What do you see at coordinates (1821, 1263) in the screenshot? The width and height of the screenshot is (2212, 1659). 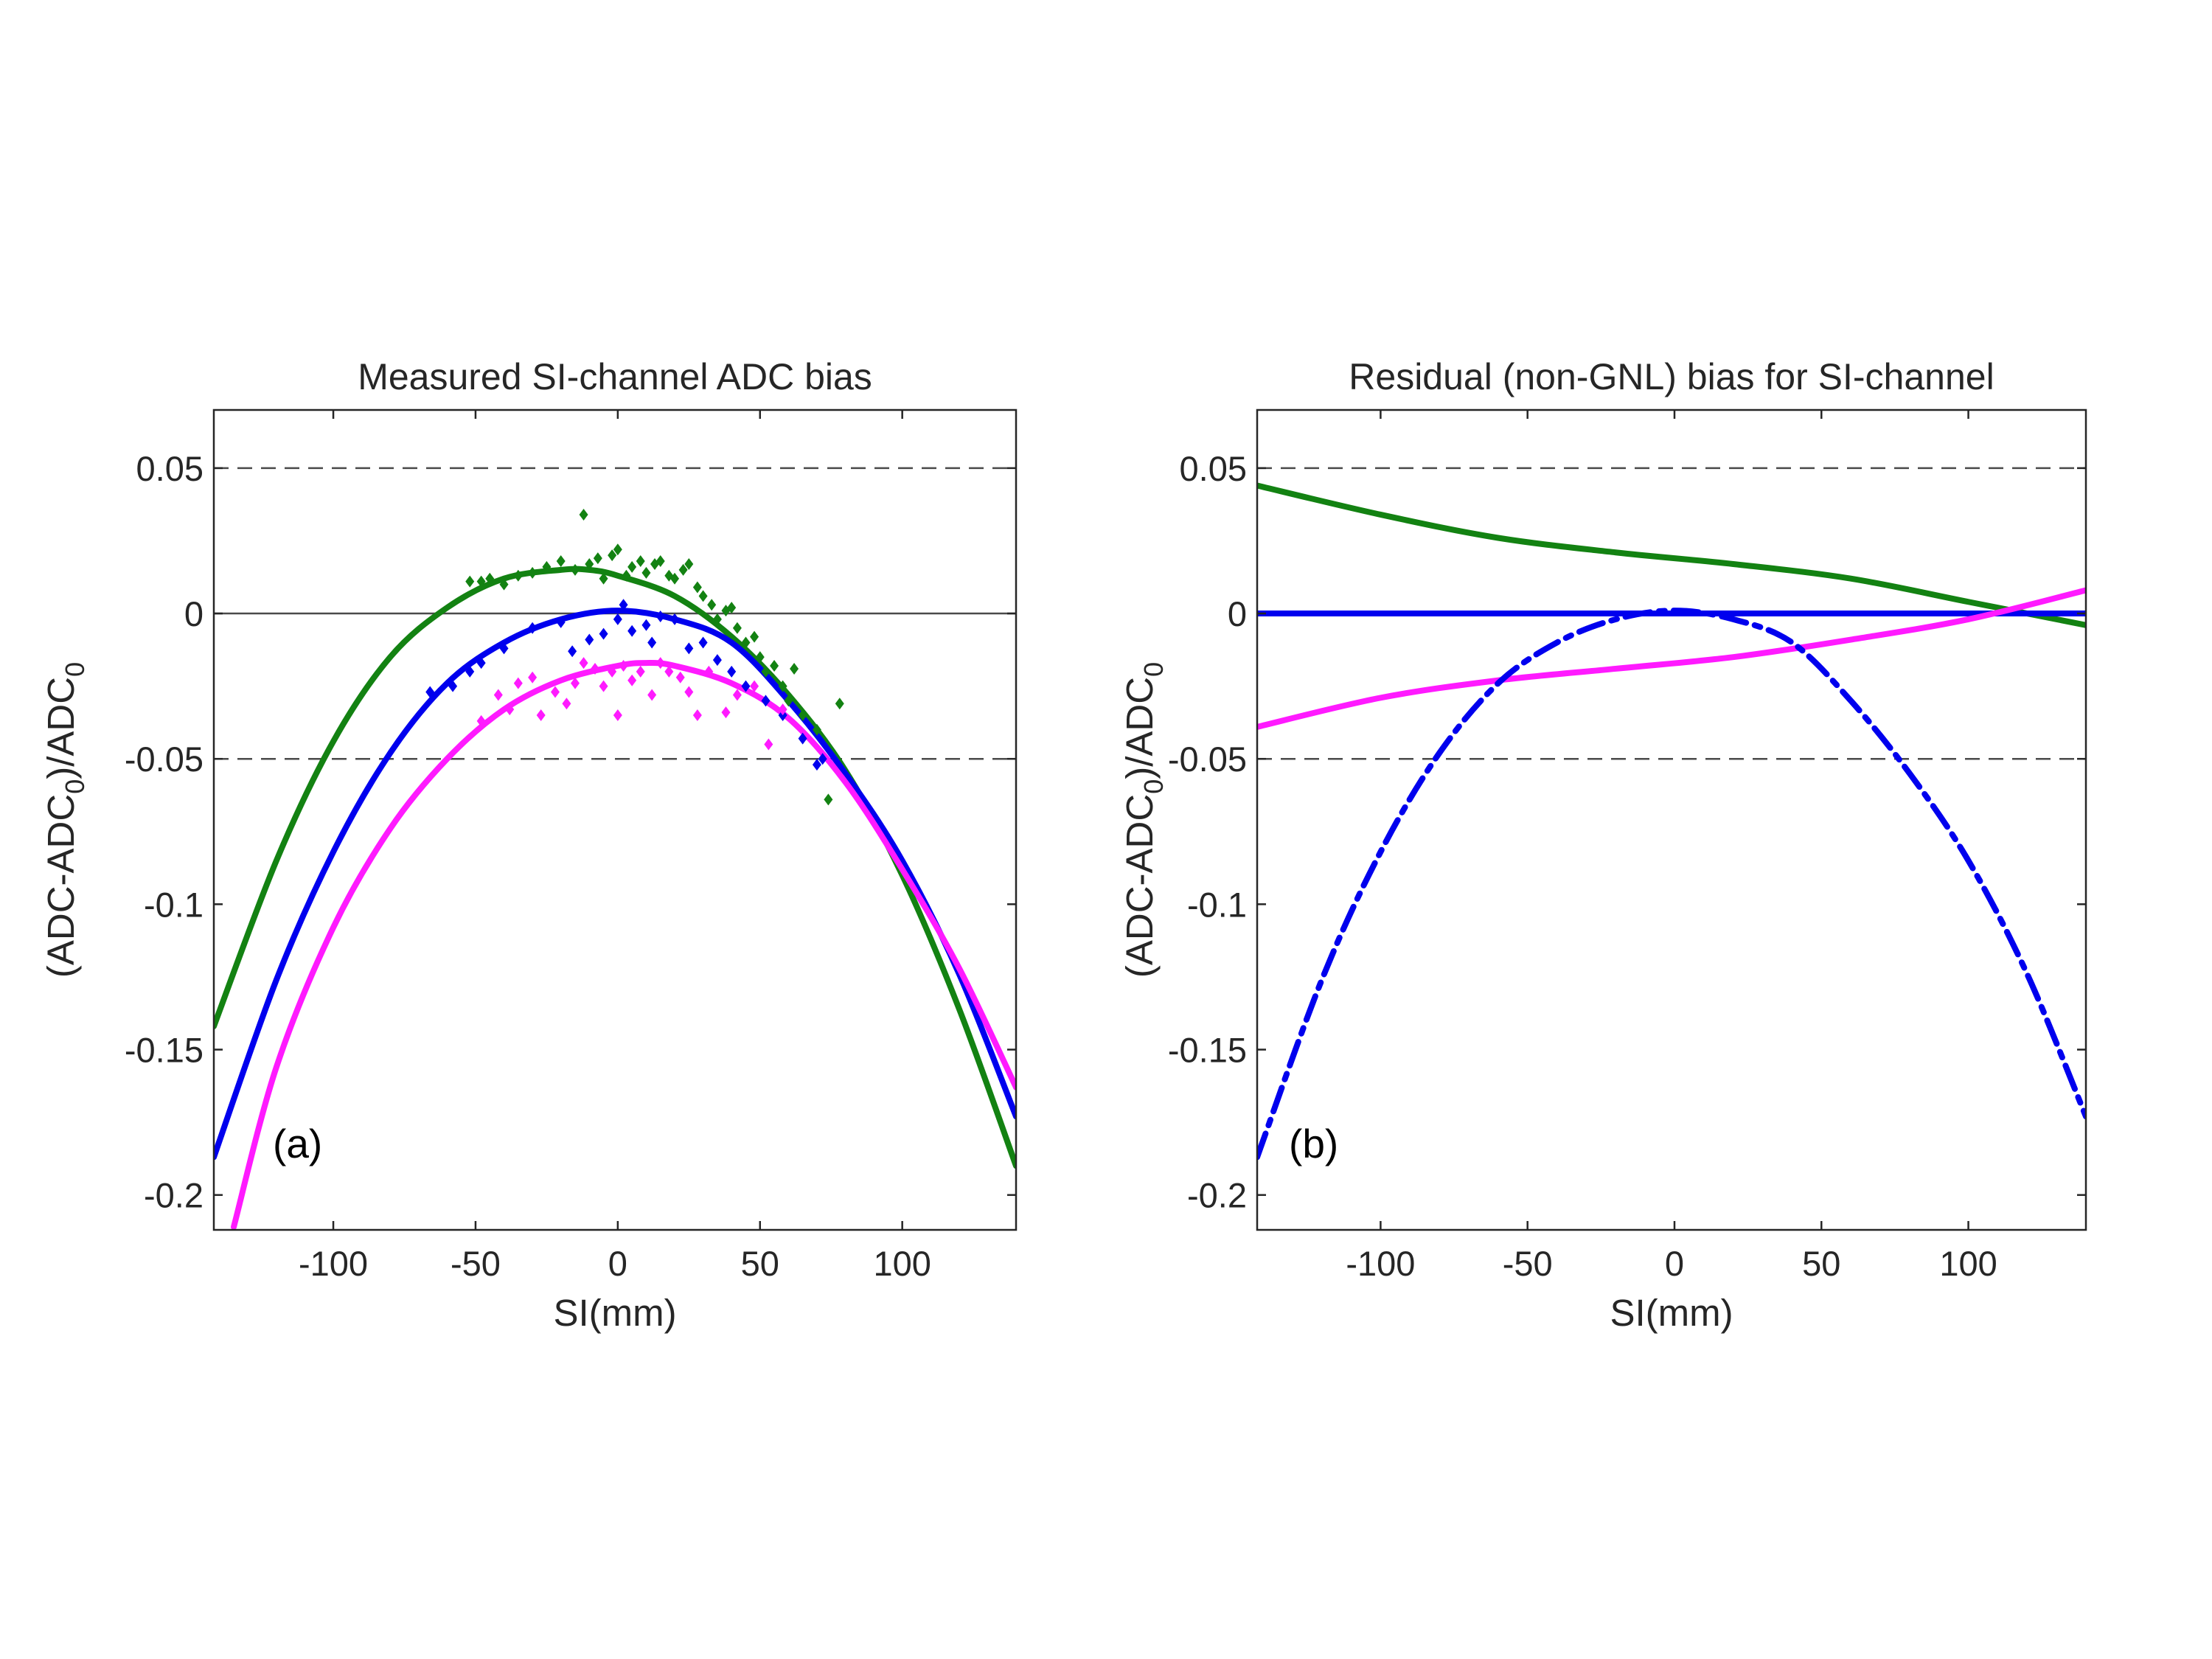 I see `x-tick-label: 50` at bounding box center [1821, 1263].